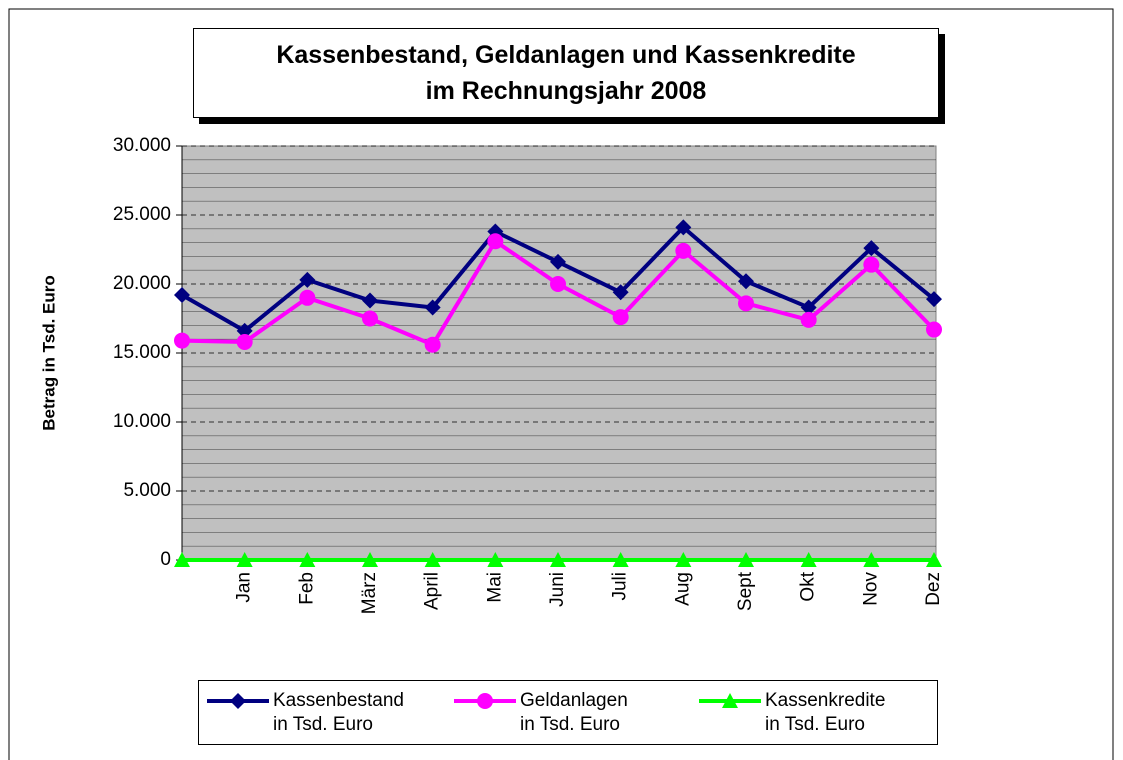 This screenshot has width=1123, height=760. What do you see at coordinates (147, 490) in the screenshot?
I see `y-tick-label: 5.000` at bounding box center [147, 490].